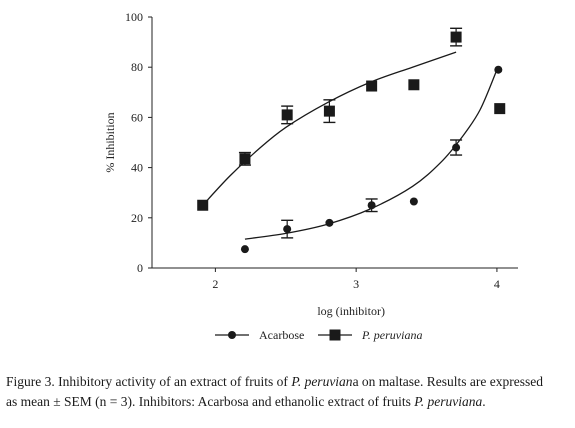 This screenshot has height=428, width=575. I want to click on x-tick-label: 2, so click(215, 284).